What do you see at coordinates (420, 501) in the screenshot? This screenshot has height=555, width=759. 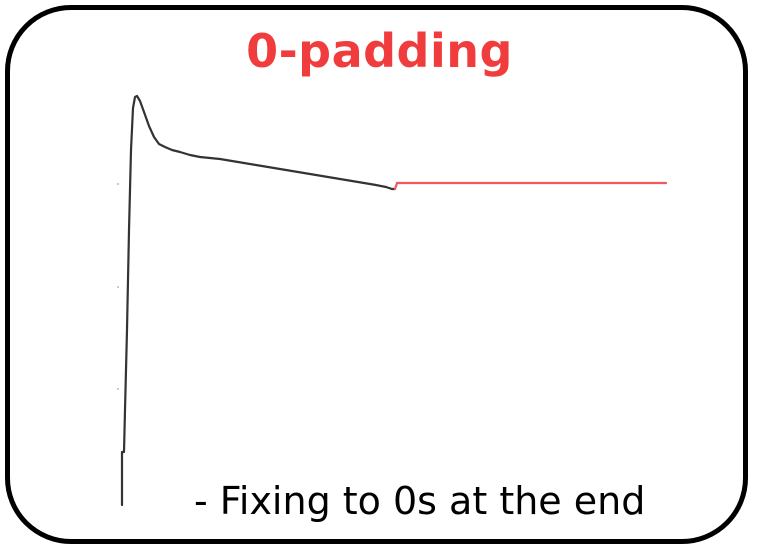 I see `slide-caption: - Fixing to 0s at the end` at bounding box center [420, 501].